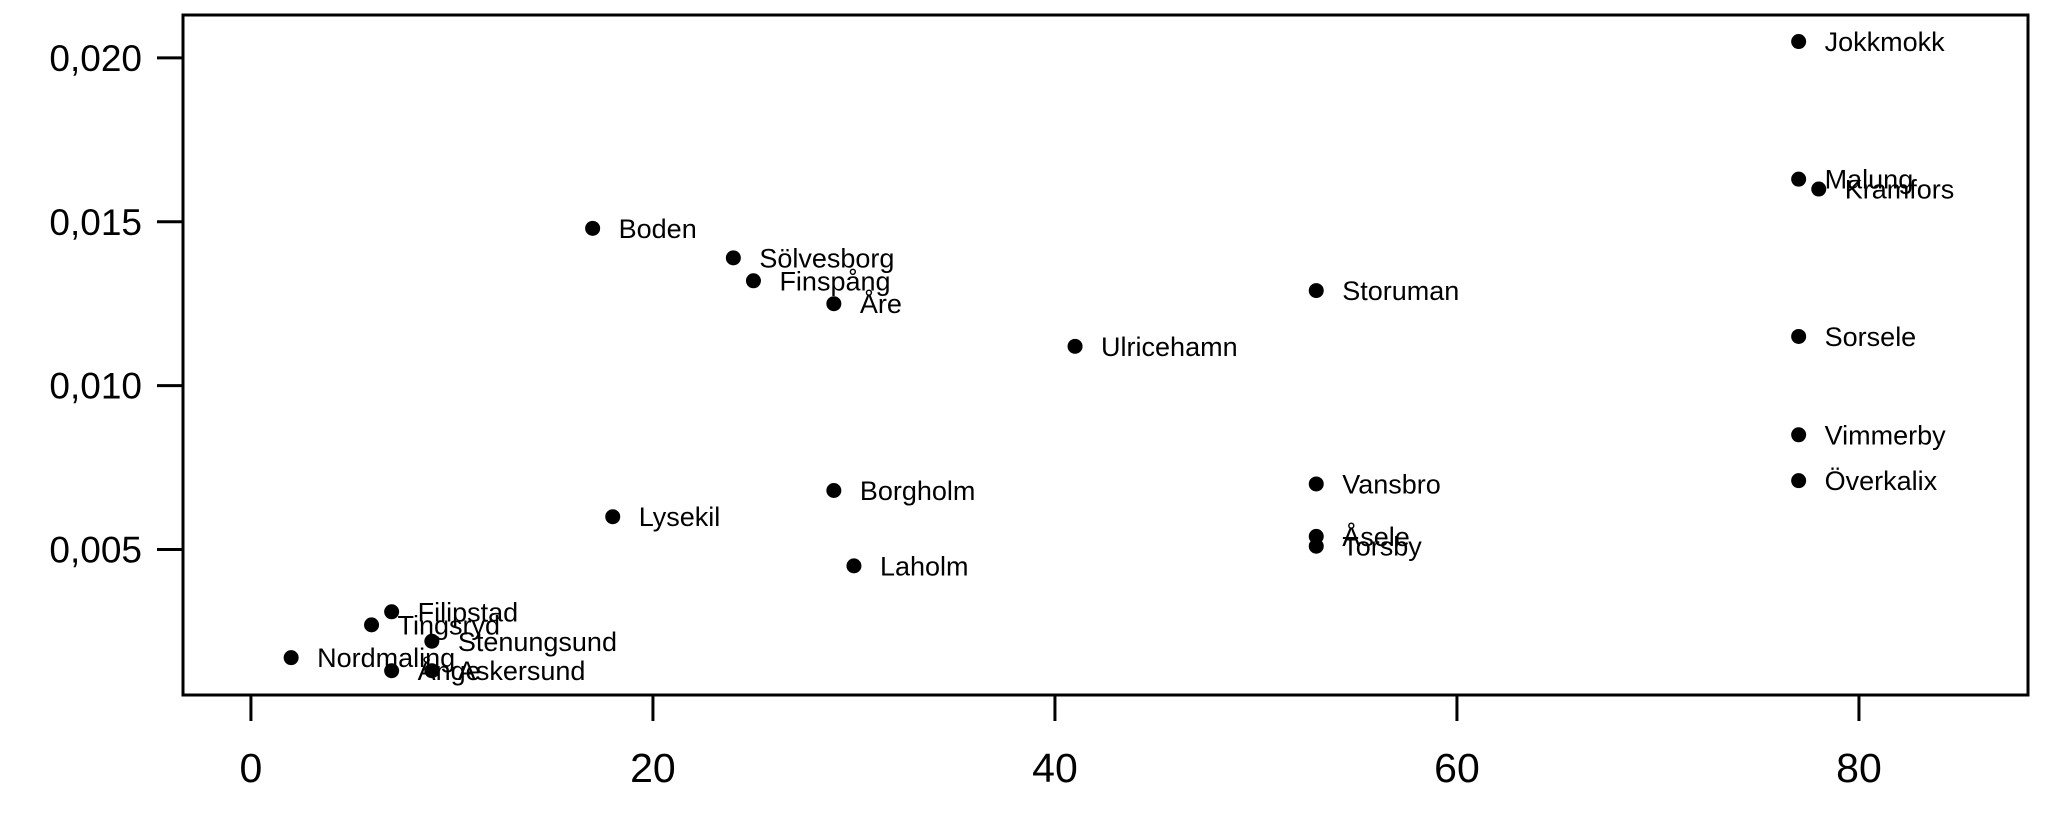 The width and height of the screenshot is (2069, 815). I want to click on data-point-label: Överkalix, so click(1881, 481).